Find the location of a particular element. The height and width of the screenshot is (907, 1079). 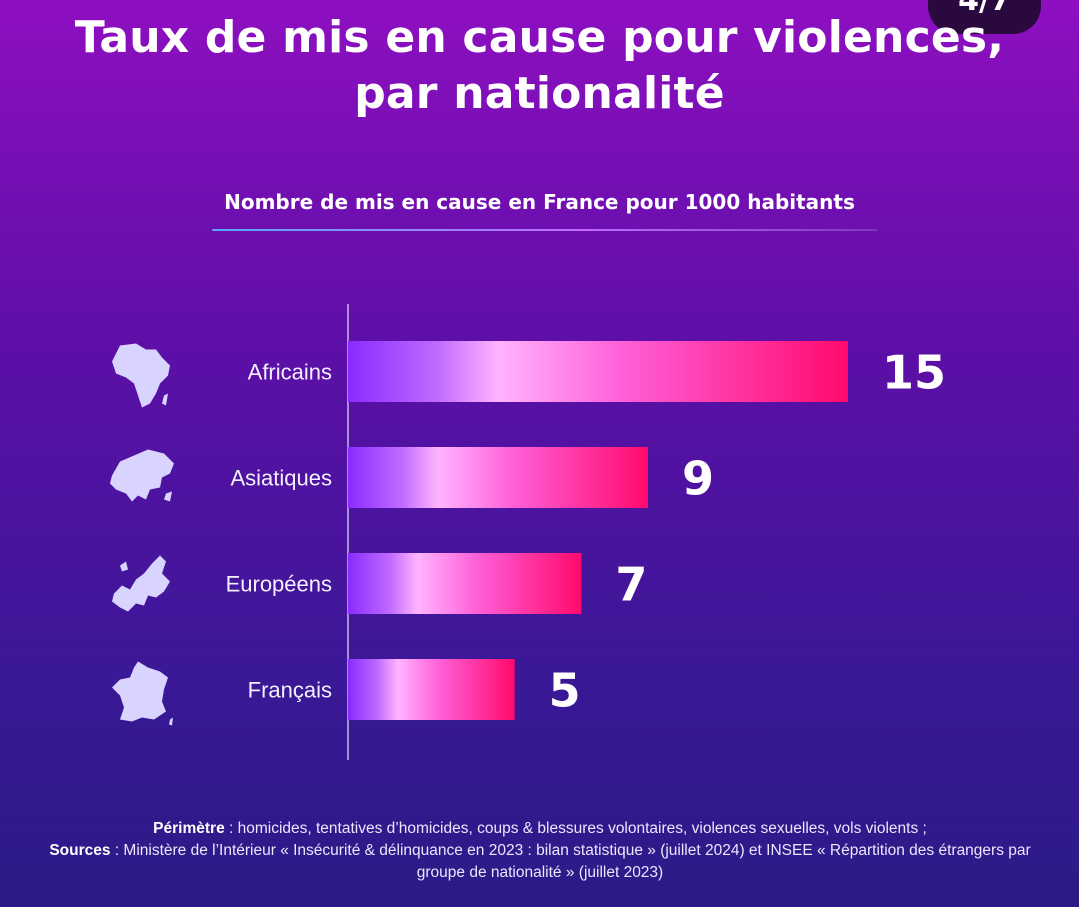

category-label-européens: Européens is located at coordinates (279, 584).